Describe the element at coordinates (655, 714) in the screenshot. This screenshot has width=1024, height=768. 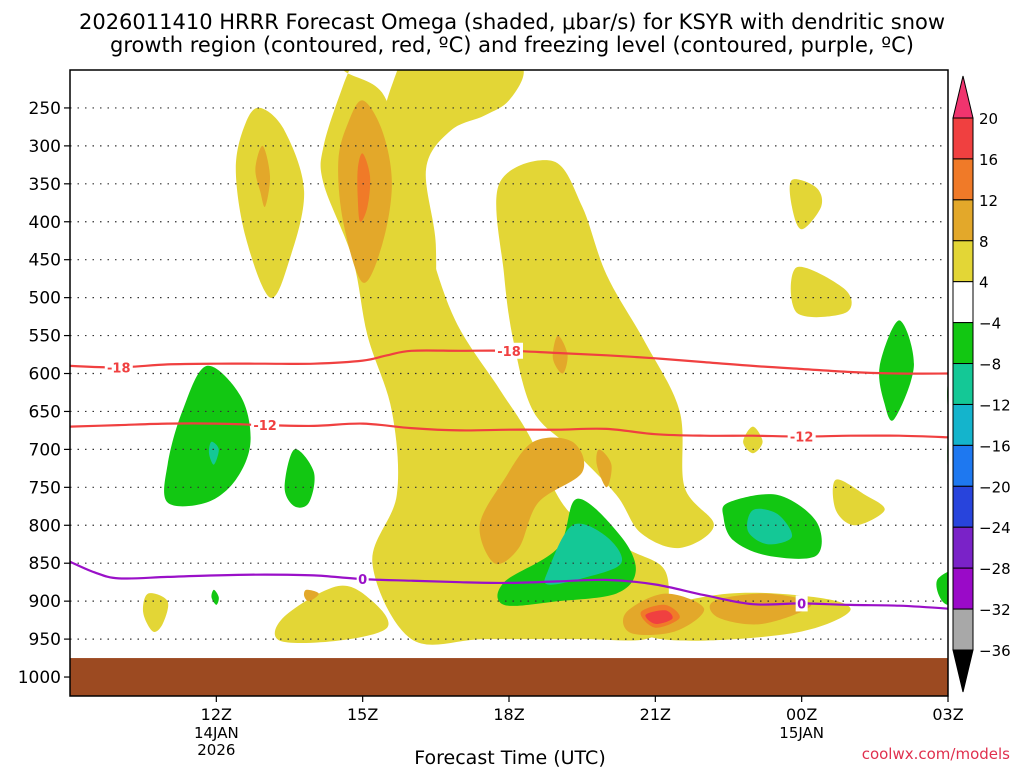
I see `x-tick-label: 21Z` at that location.